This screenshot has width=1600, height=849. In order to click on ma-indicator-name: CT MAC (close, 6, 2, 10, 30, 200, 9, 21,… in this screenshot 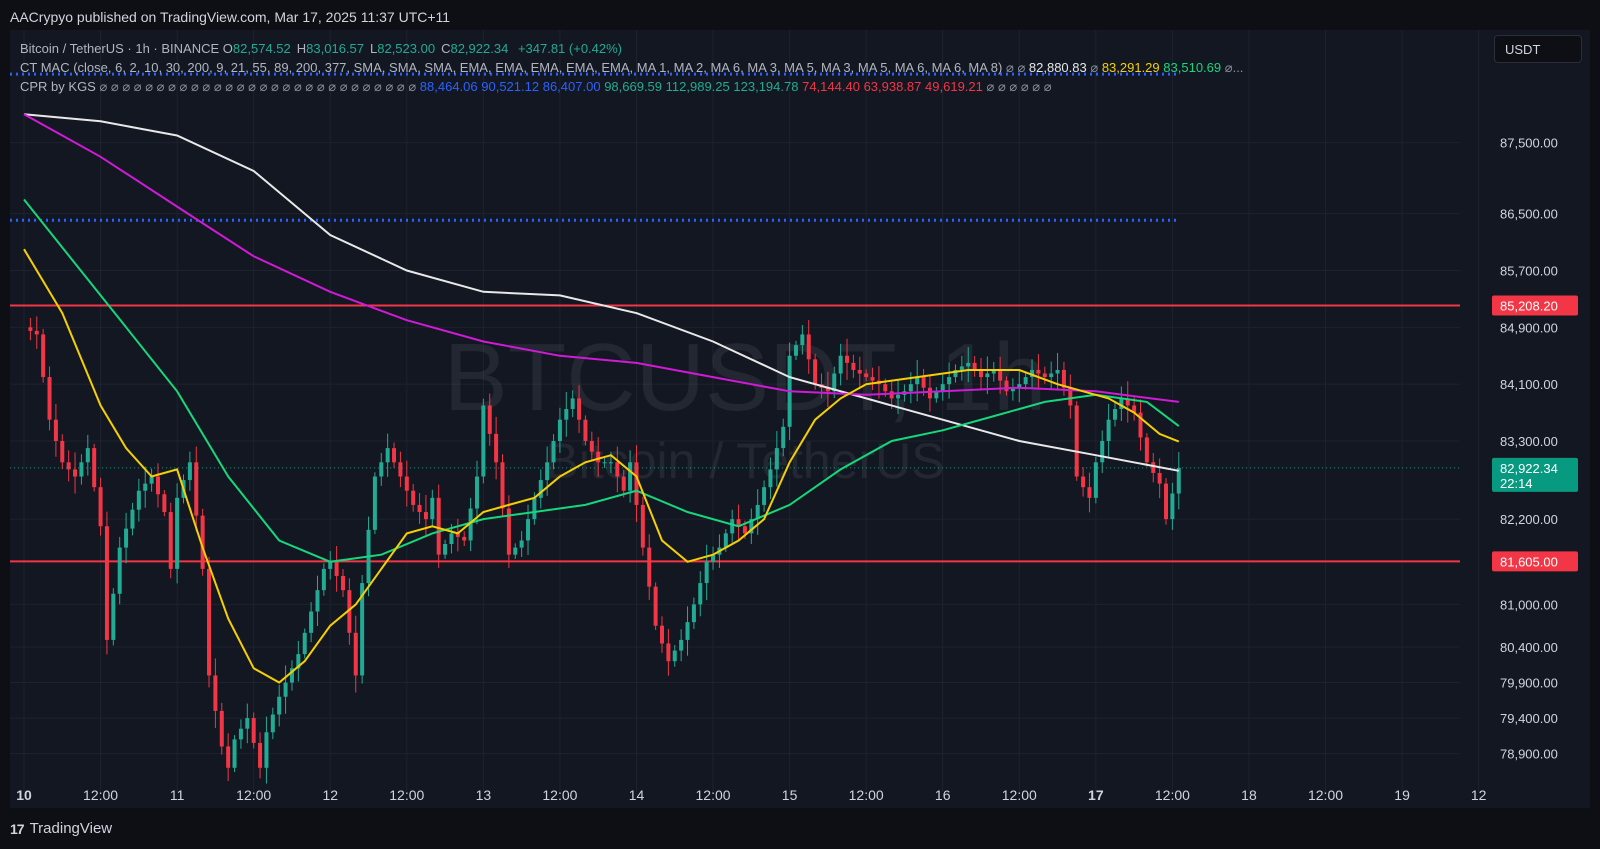, I will do `click(511, 67)`.